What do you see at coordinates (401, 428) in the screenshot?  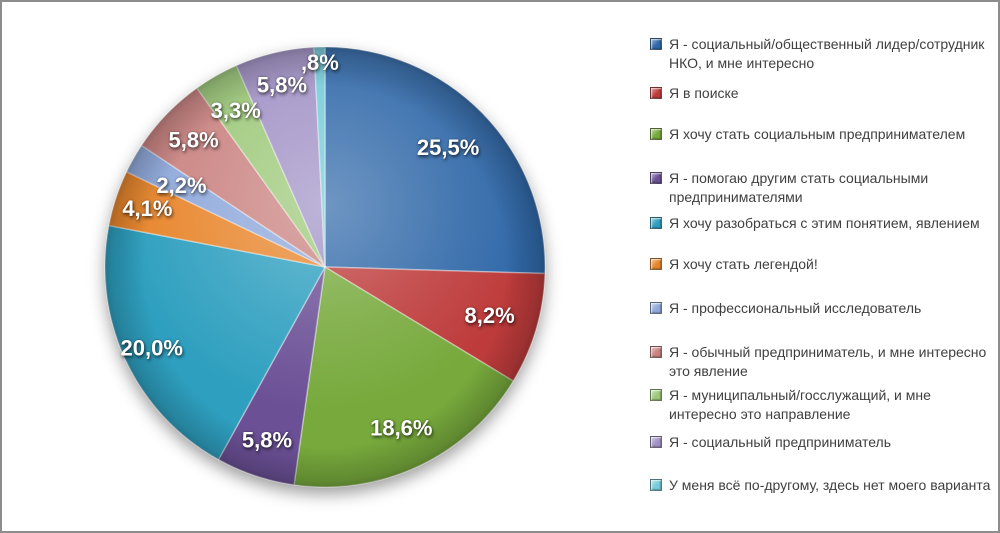 I see `slice-label: 18,6%` at bounding box center [401, 428].